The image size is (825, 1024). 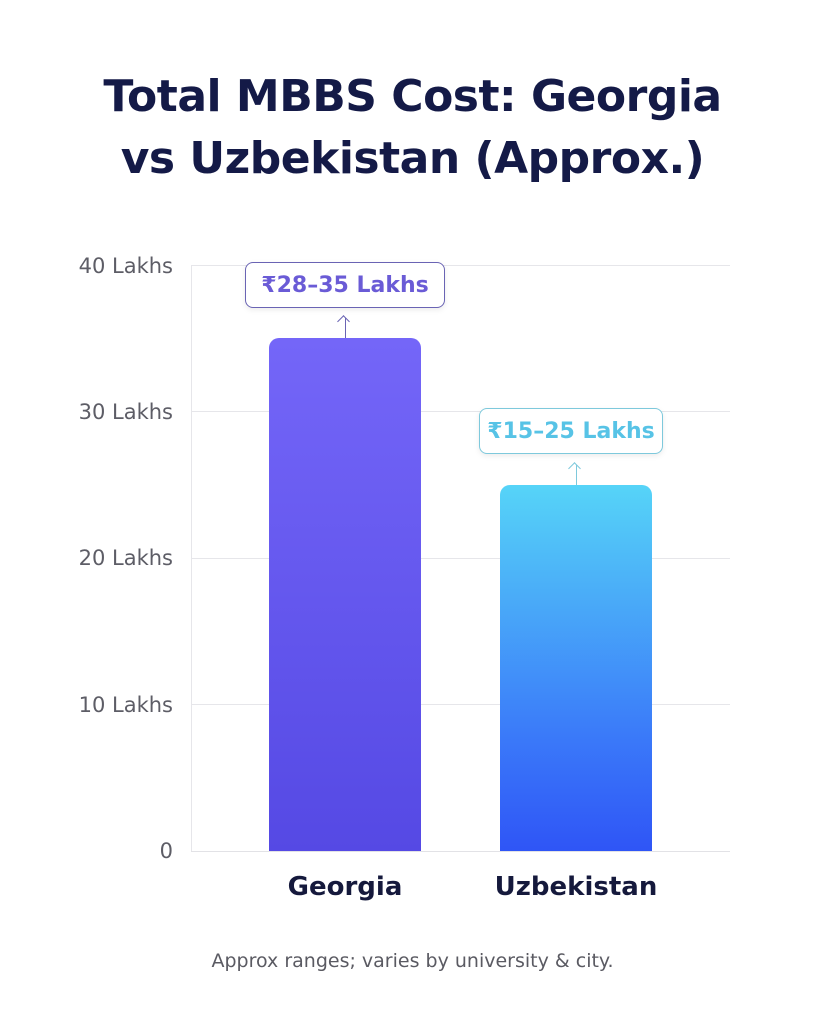 What do you see at coordinates (412, 158) in the screenshot?
I see `chart-title-line-2: vs Uzbekistan (Approx.)` at bounding box center [412, 158].